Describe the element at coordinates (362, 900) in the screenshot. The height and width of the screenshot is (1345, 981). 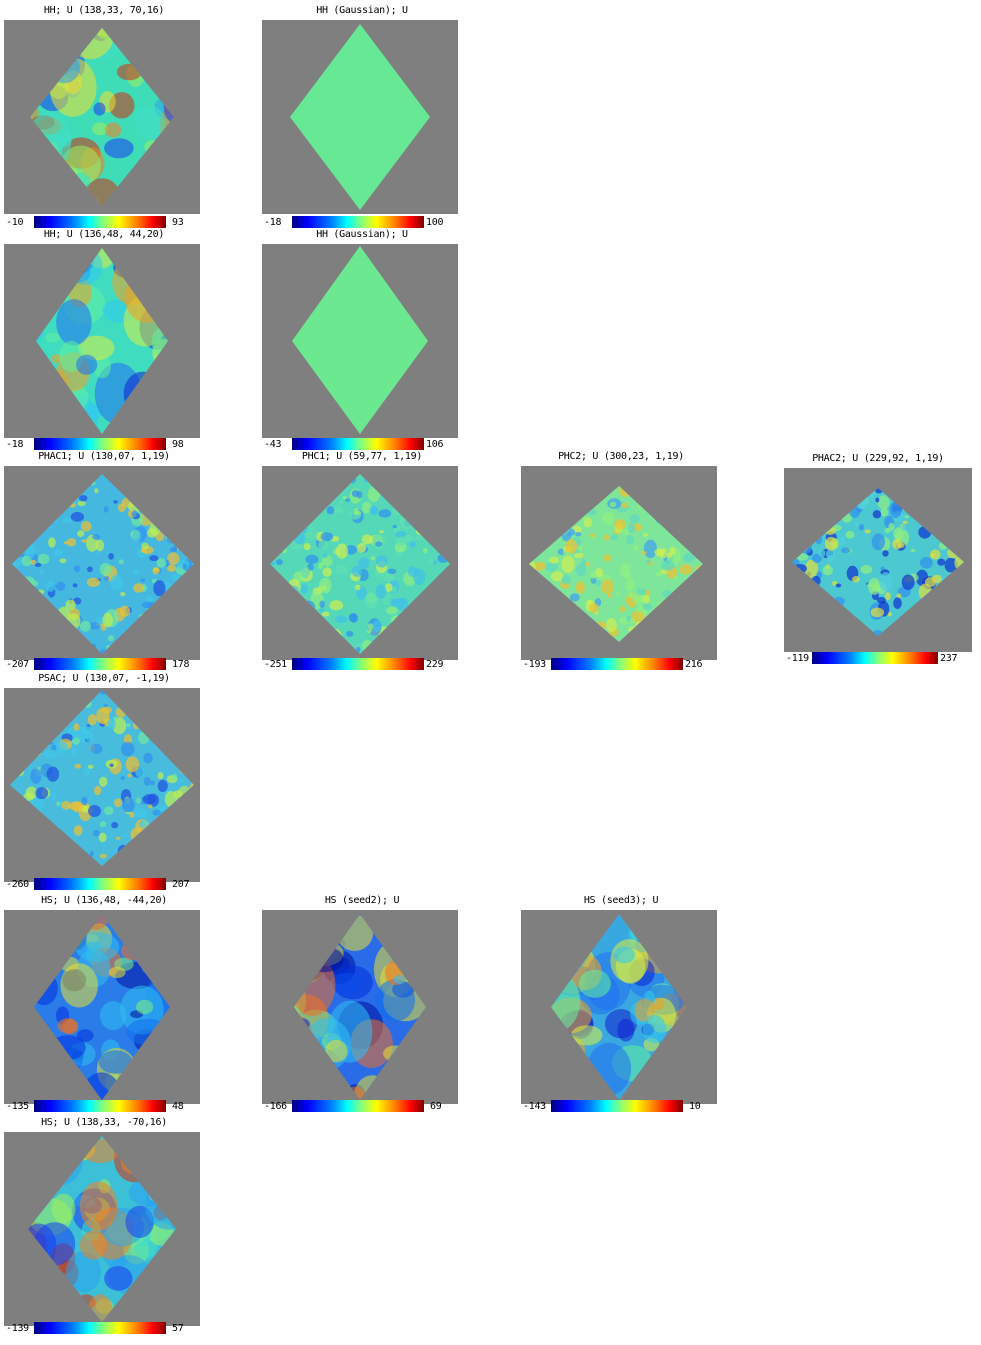
I see `panel-title: HS (seed2); U` at that location.